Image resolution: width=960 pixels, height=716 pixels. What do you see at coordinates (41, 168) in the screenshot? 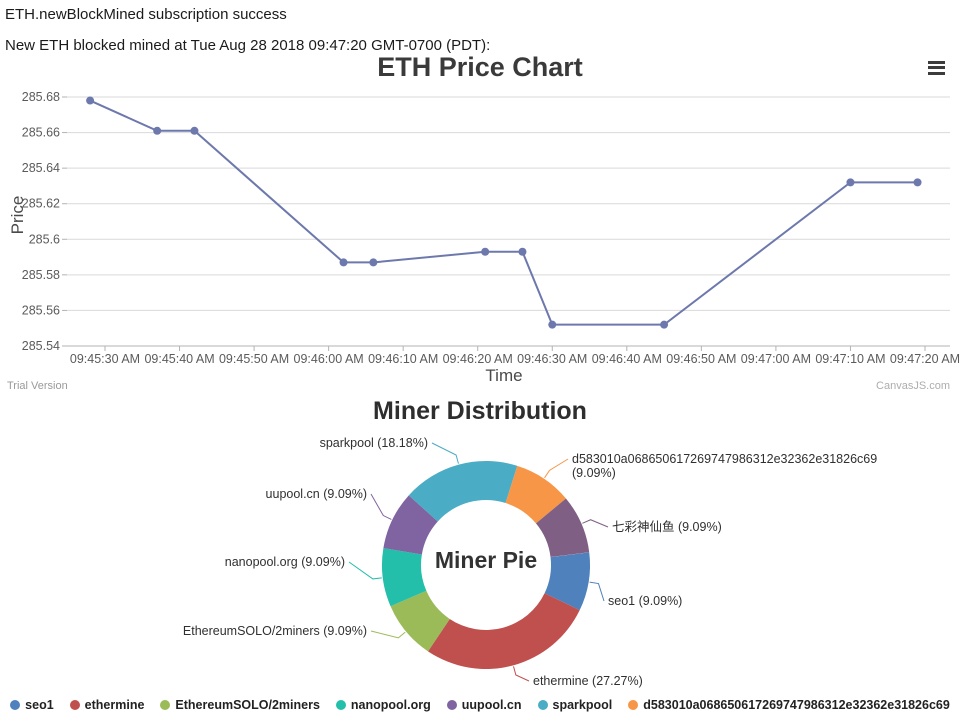
I see `y-tick-label: 285.64` at bounding box center [41, 168].